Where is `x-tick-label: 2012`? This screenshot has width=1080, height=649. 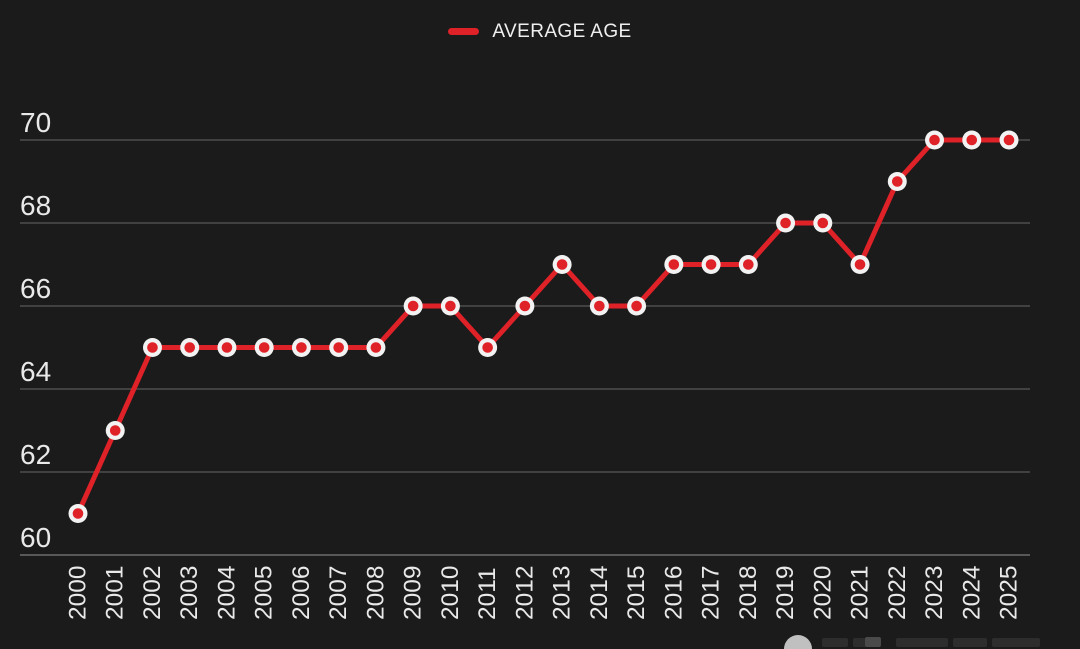
x-tick-label: 2012 is located at coordinates (524, 592).